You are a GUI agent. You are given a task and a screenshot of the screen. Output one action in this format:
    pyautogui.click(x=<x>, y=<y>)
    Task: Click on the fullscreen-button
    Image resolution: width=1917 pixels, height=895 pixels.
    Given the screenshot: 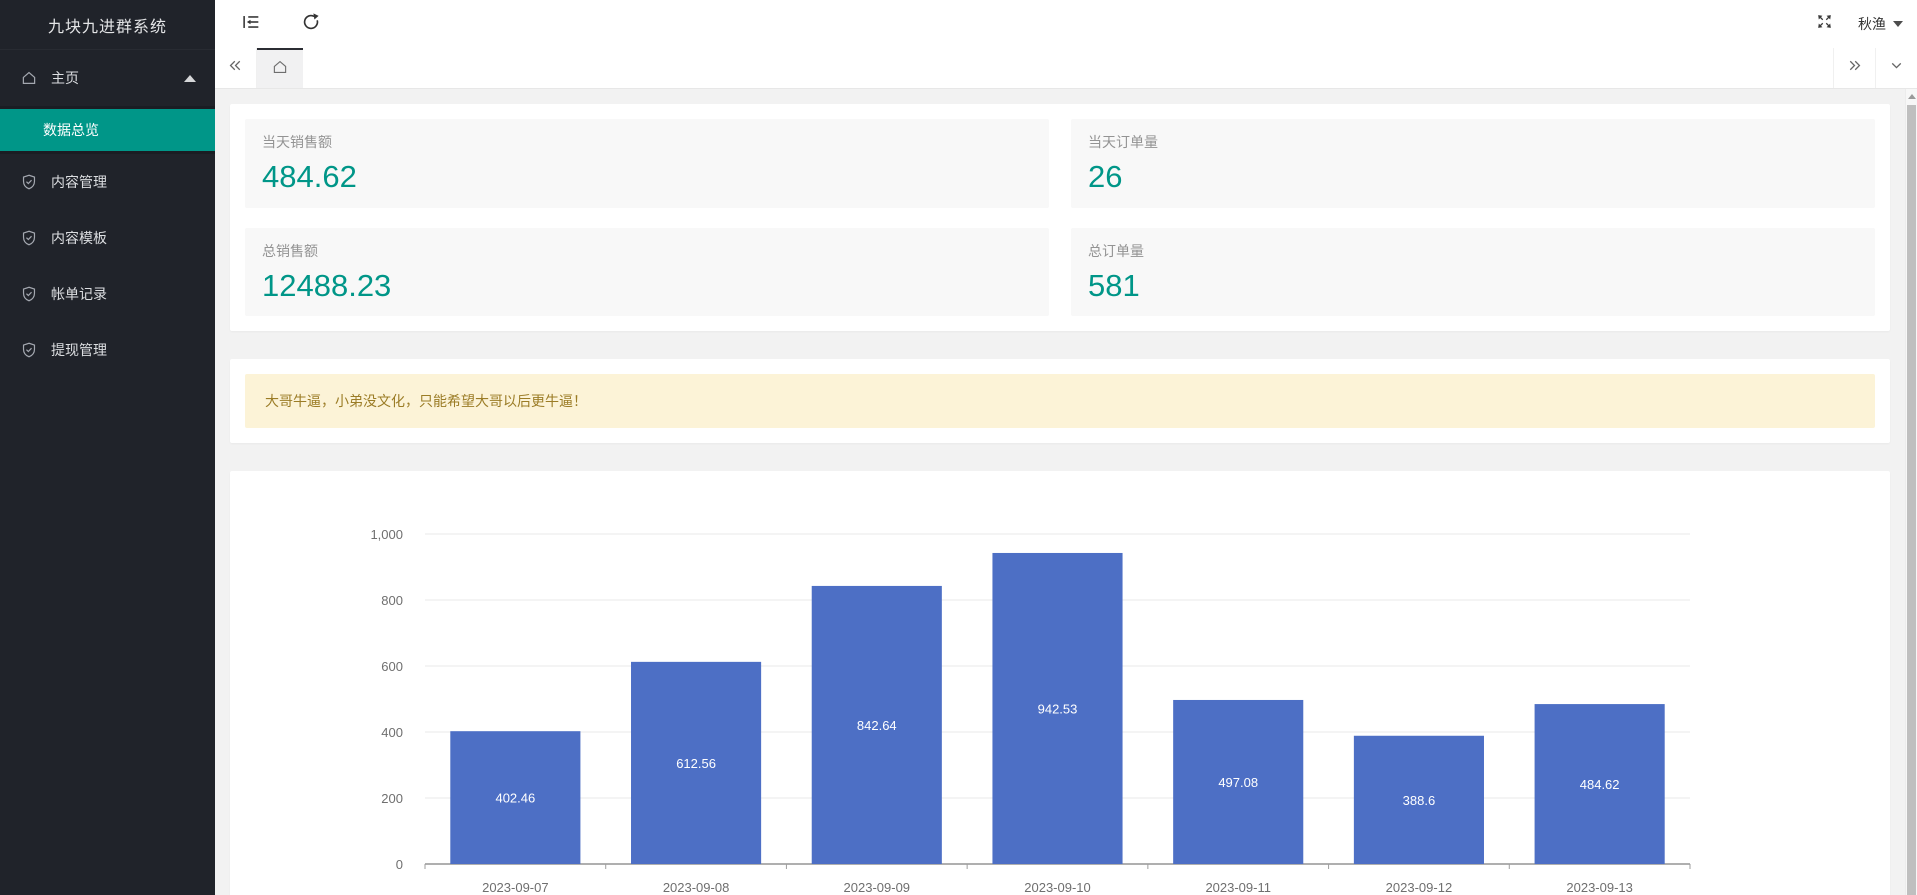 What is the action you would take?
    pyautogui.click(x=1824, y=24)
    